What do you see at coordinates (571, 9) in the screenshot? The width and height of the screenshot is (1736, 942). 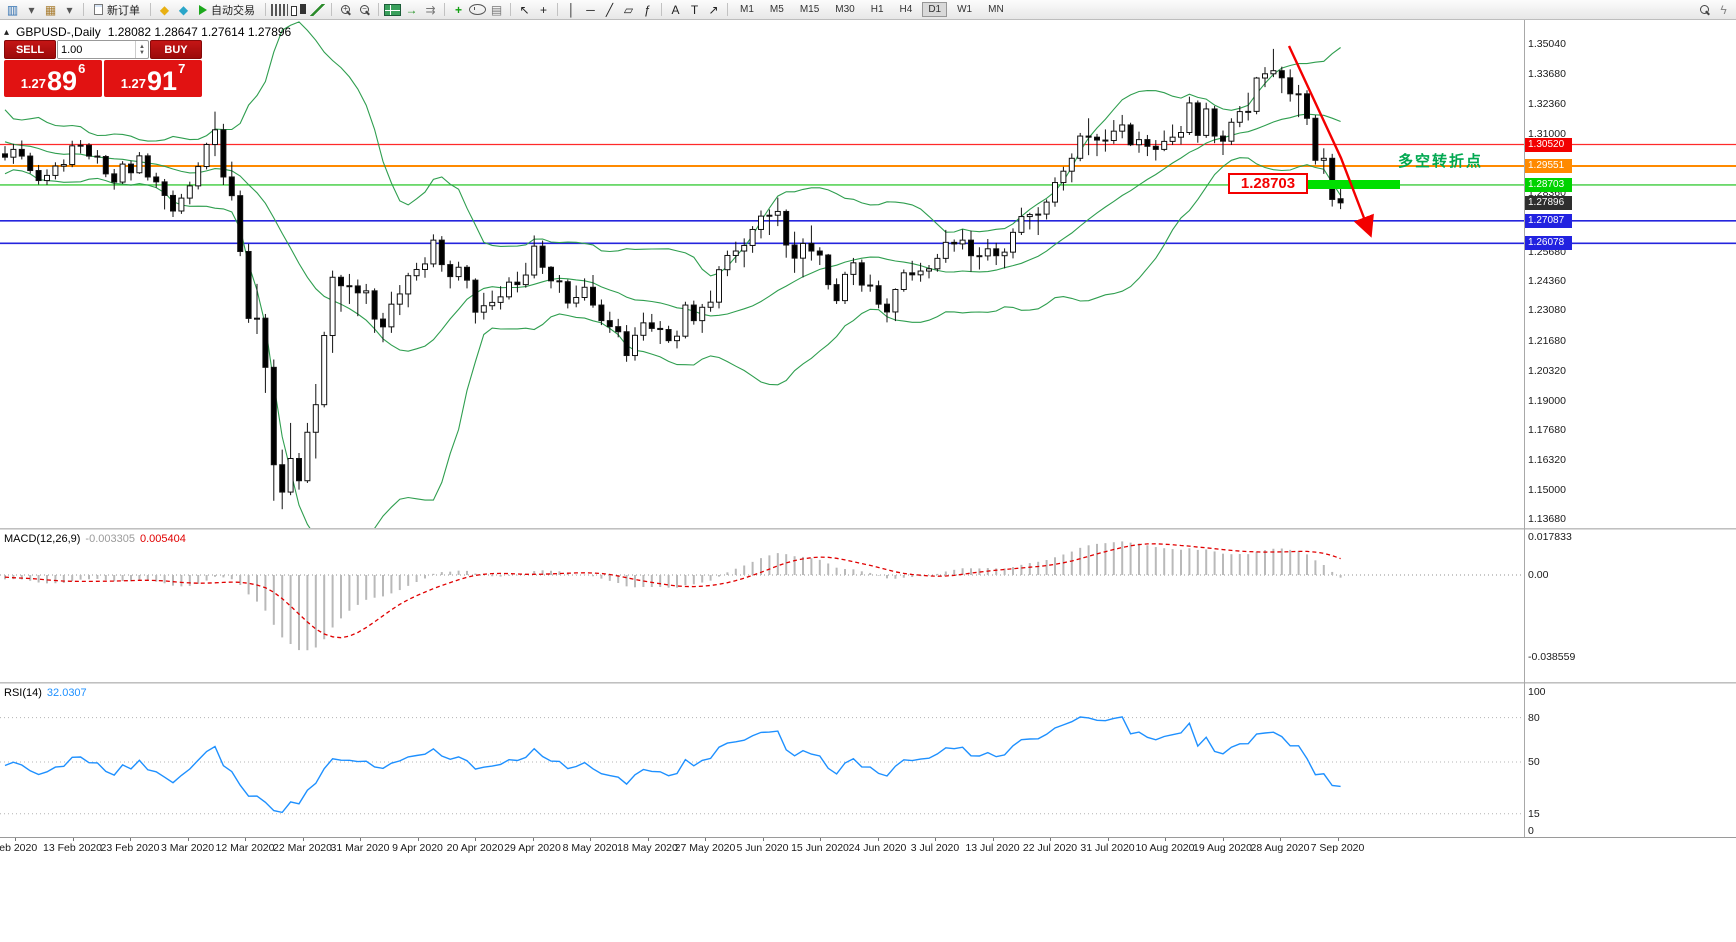 I see `vertical-line-icon: │` at bounding box center [571, 9].